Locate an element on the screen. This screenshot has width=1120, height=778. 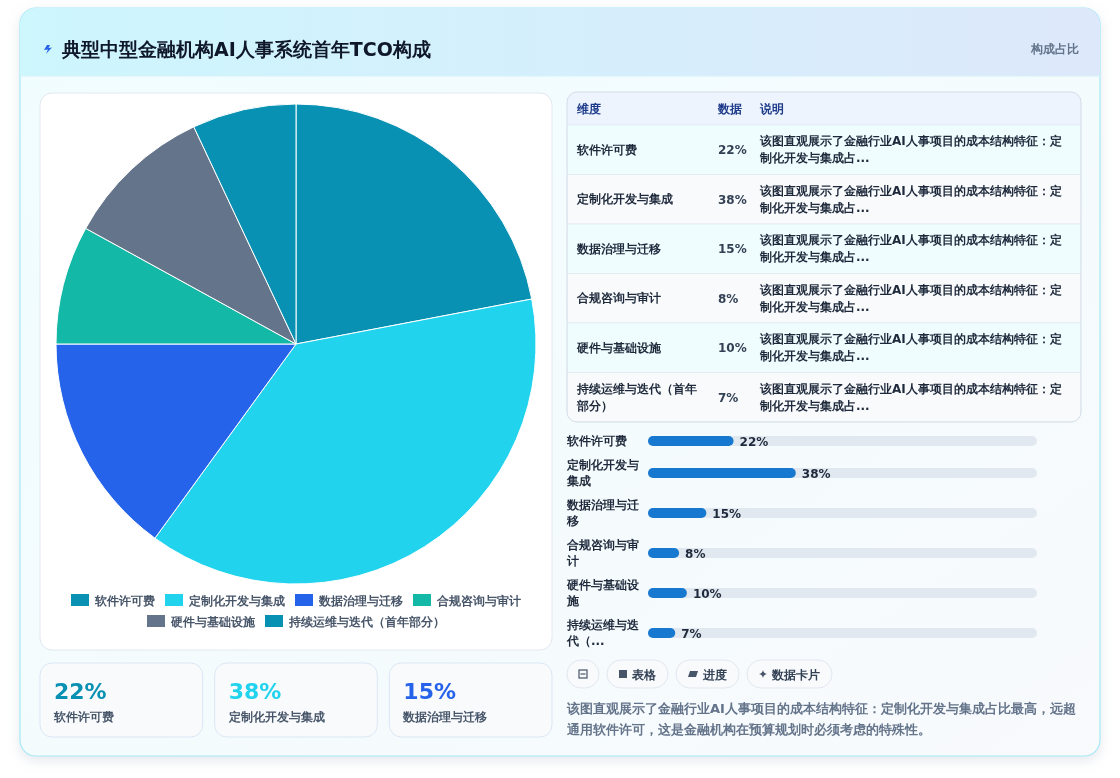
legend-label: 硬件与基础设施 is located at coordinates (213, 621).